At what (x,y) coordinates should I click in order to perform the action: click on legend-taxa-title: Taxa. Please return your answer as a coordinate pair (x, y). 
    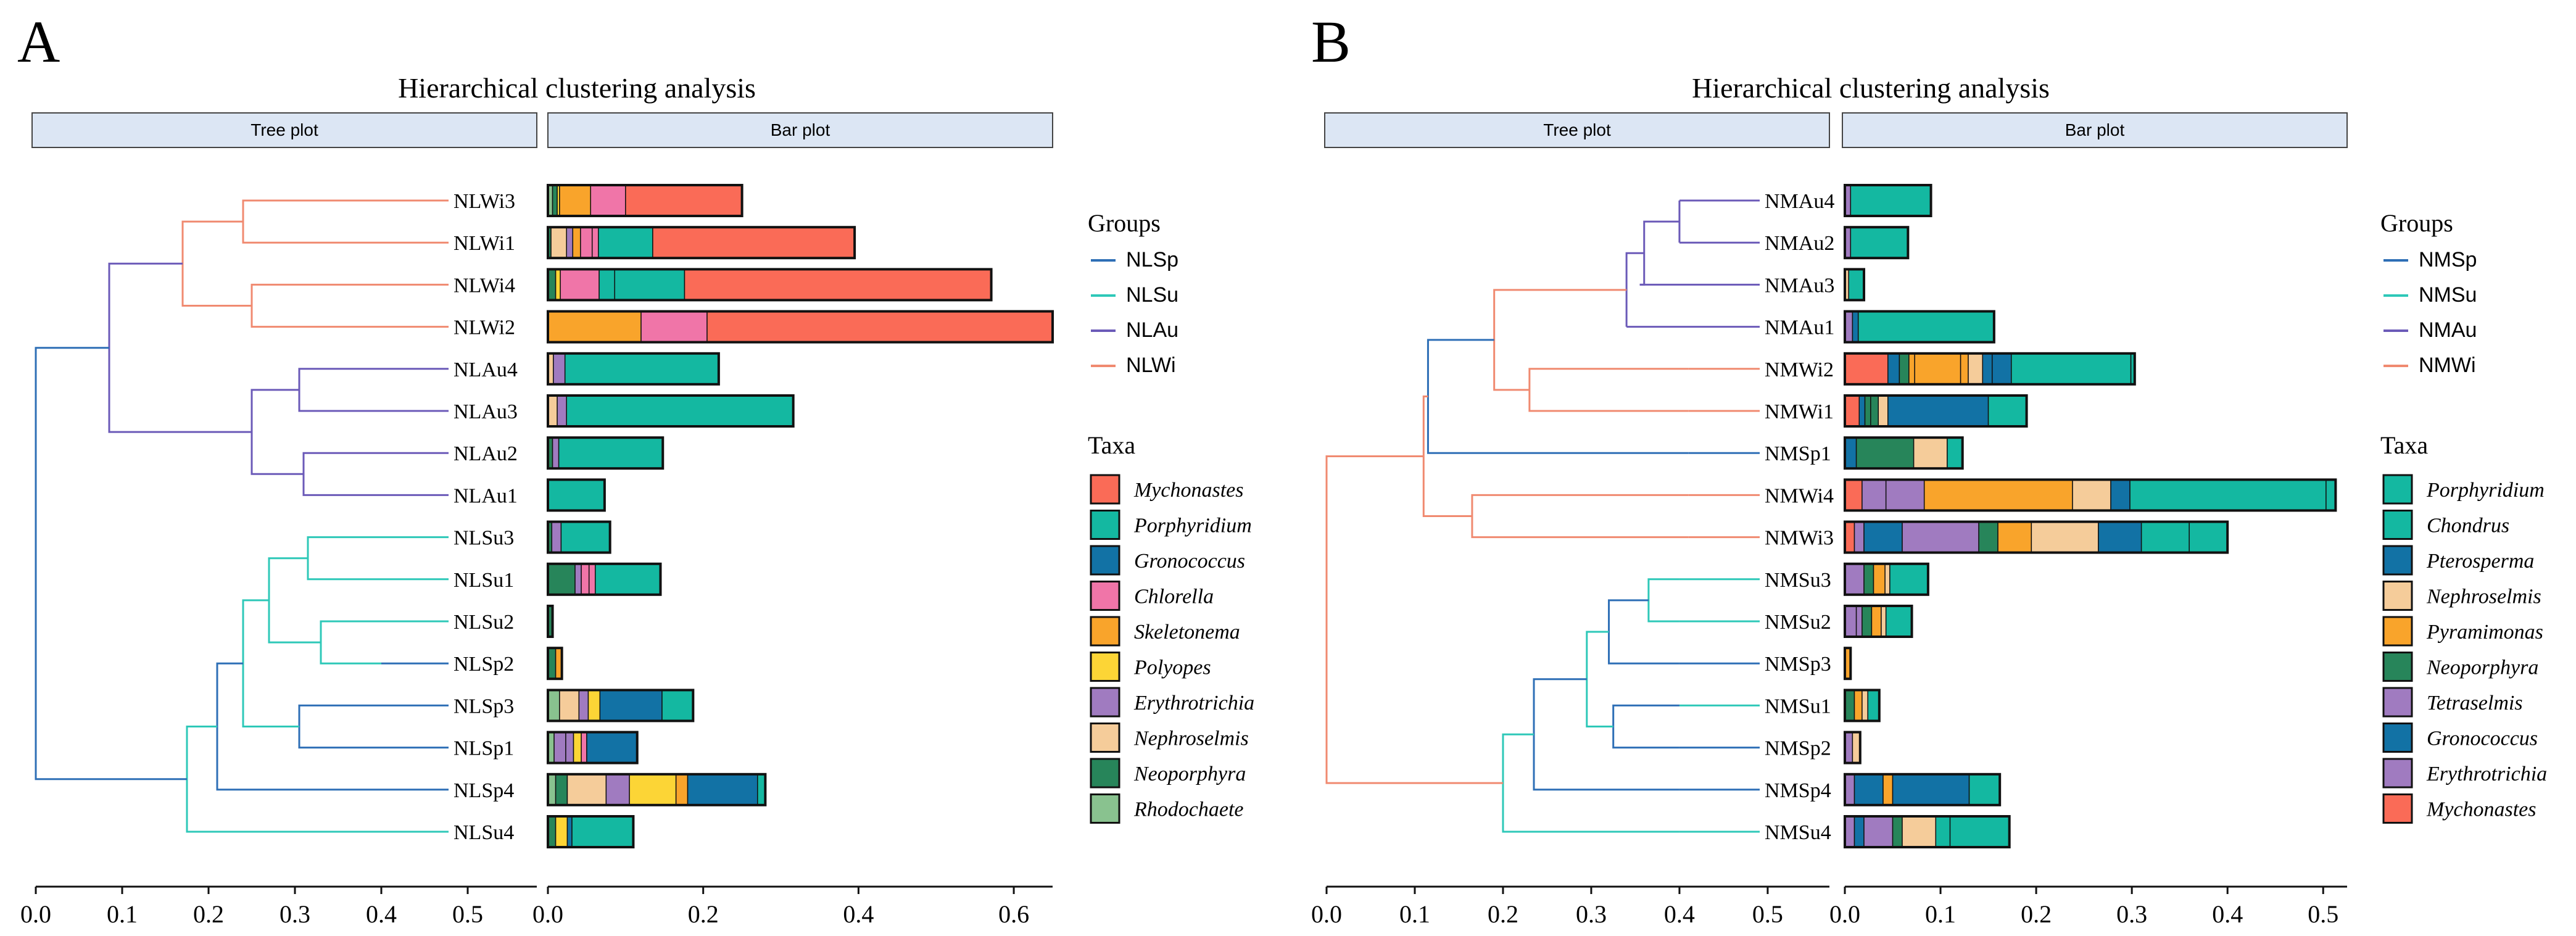
    Looking at the image, I should click on (2404, 445).